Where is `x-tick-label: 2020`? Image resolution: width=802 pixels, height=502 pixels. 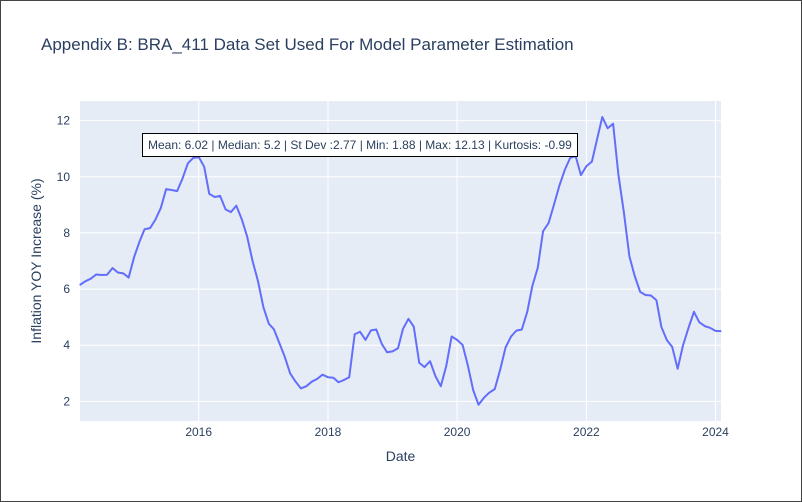 x-tick-label: 2020 is located at coordinates (457, 432).